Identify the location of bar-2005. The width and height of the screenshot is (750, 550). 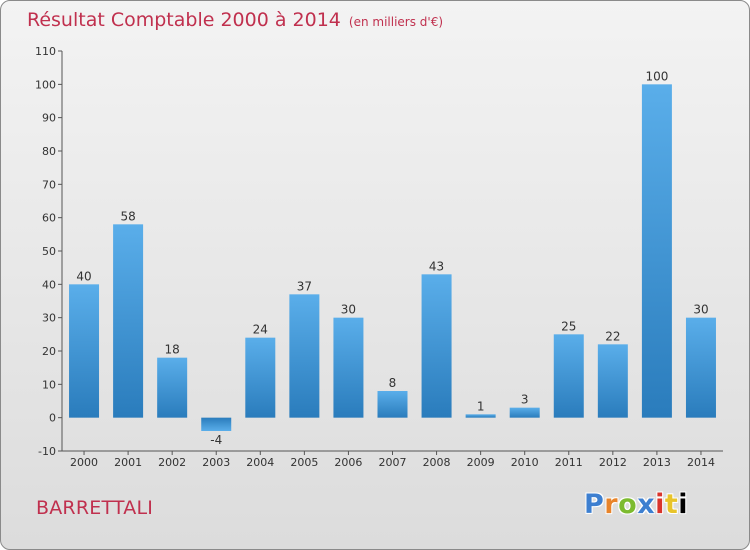
(304, 356).